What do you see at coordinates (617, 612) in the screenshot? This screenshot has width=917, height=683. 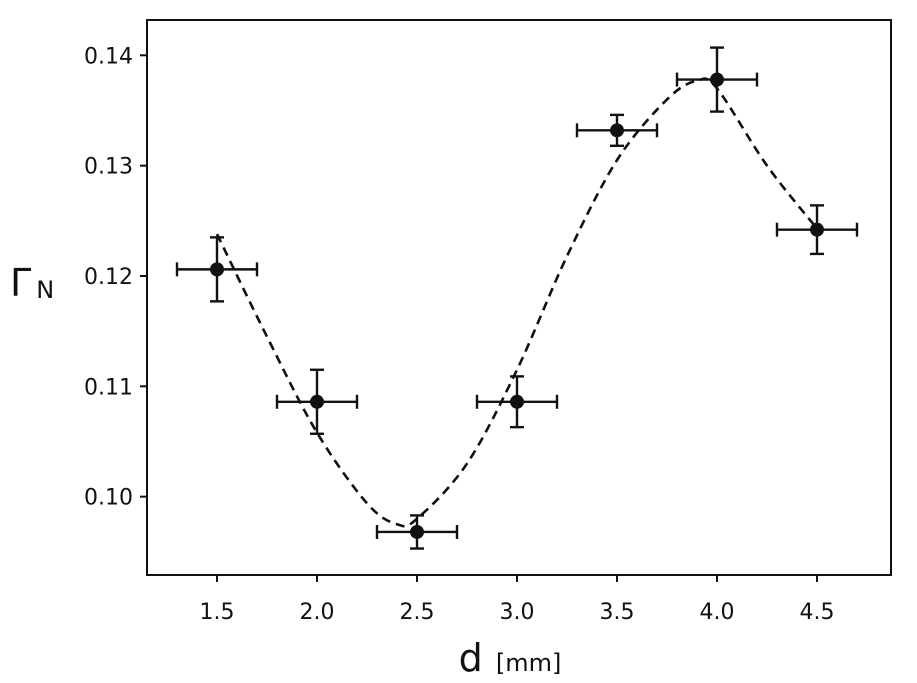 I see `x-tick-label: 3.5` at bounding box center [617, 612].